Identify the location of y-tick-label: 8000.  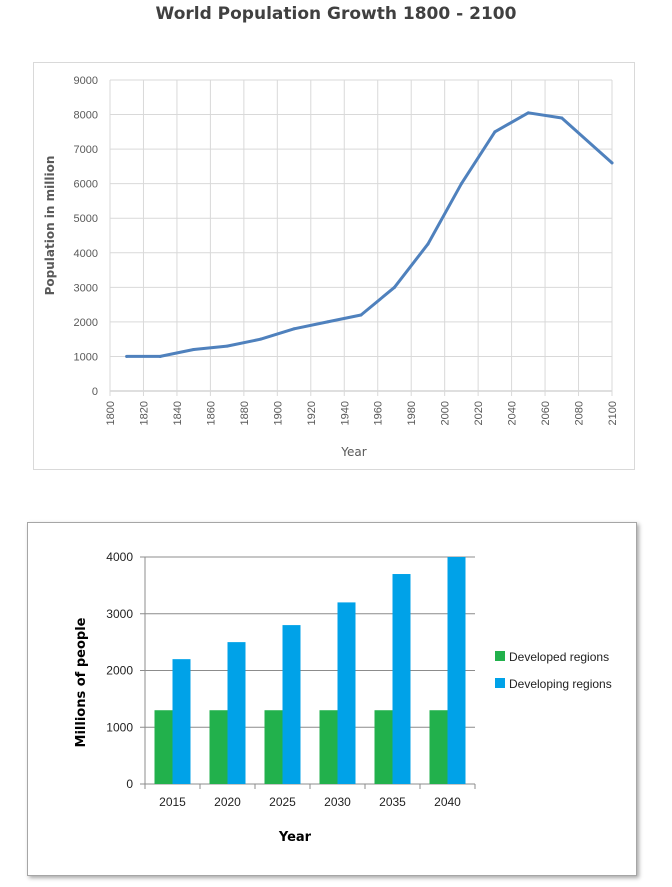
(86, 116).